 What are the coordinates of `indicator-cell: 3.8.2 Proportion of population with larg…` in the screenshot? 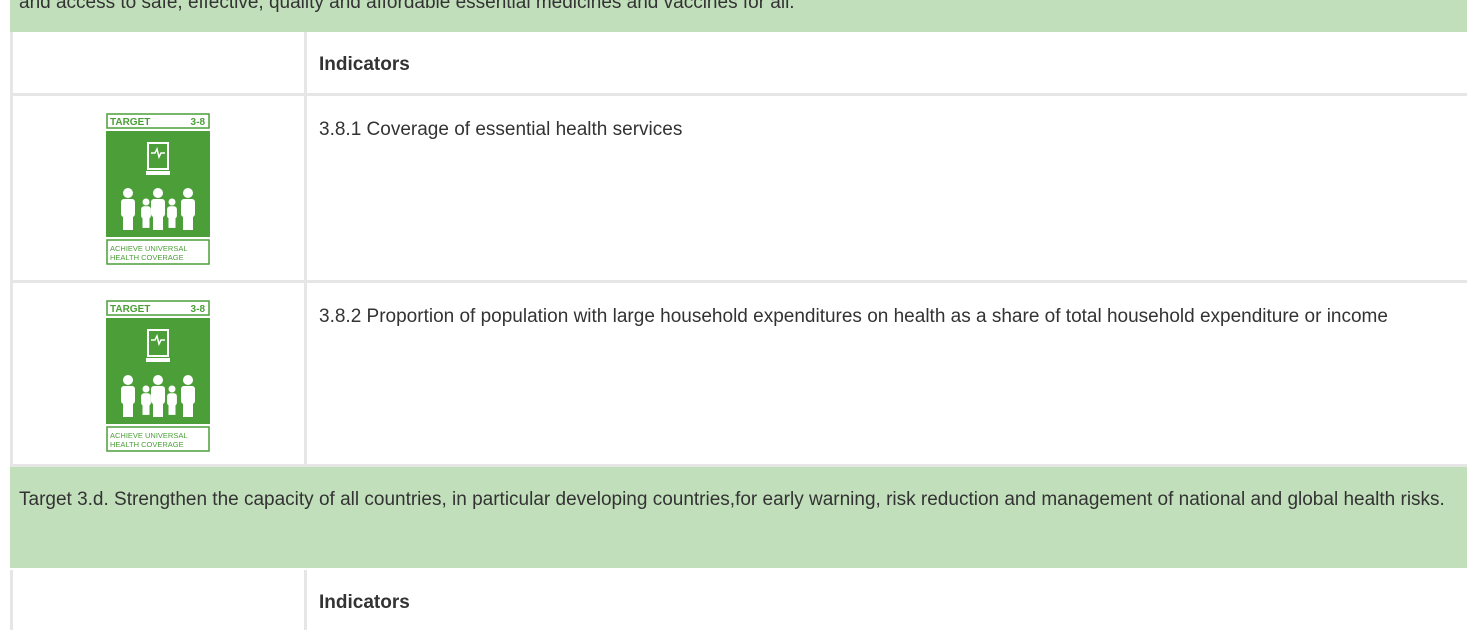 It's located at (853, 316).